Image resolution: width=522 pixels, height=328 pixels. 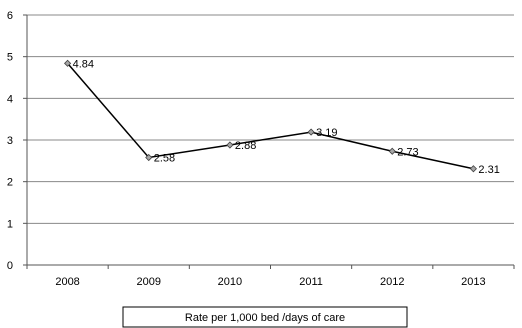 I want to click on y-tick-labels: 0 1 2 3 4 5 6, so click(x=10, y=141).